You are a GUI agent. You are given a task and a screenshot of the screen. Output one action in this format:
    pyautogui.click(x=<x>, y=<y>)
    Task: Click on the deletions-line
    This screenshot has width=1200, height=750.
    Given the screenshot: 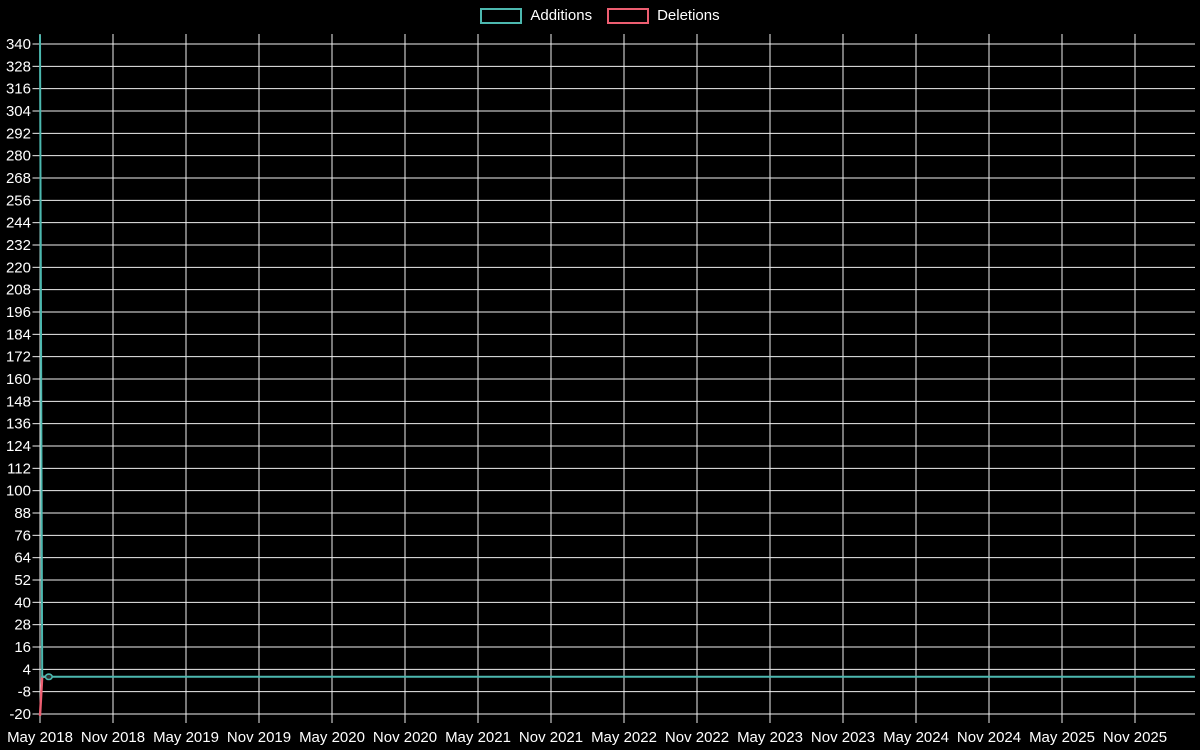 What is the action you would take?
    pyautogui.click(x=43, y=695)
    